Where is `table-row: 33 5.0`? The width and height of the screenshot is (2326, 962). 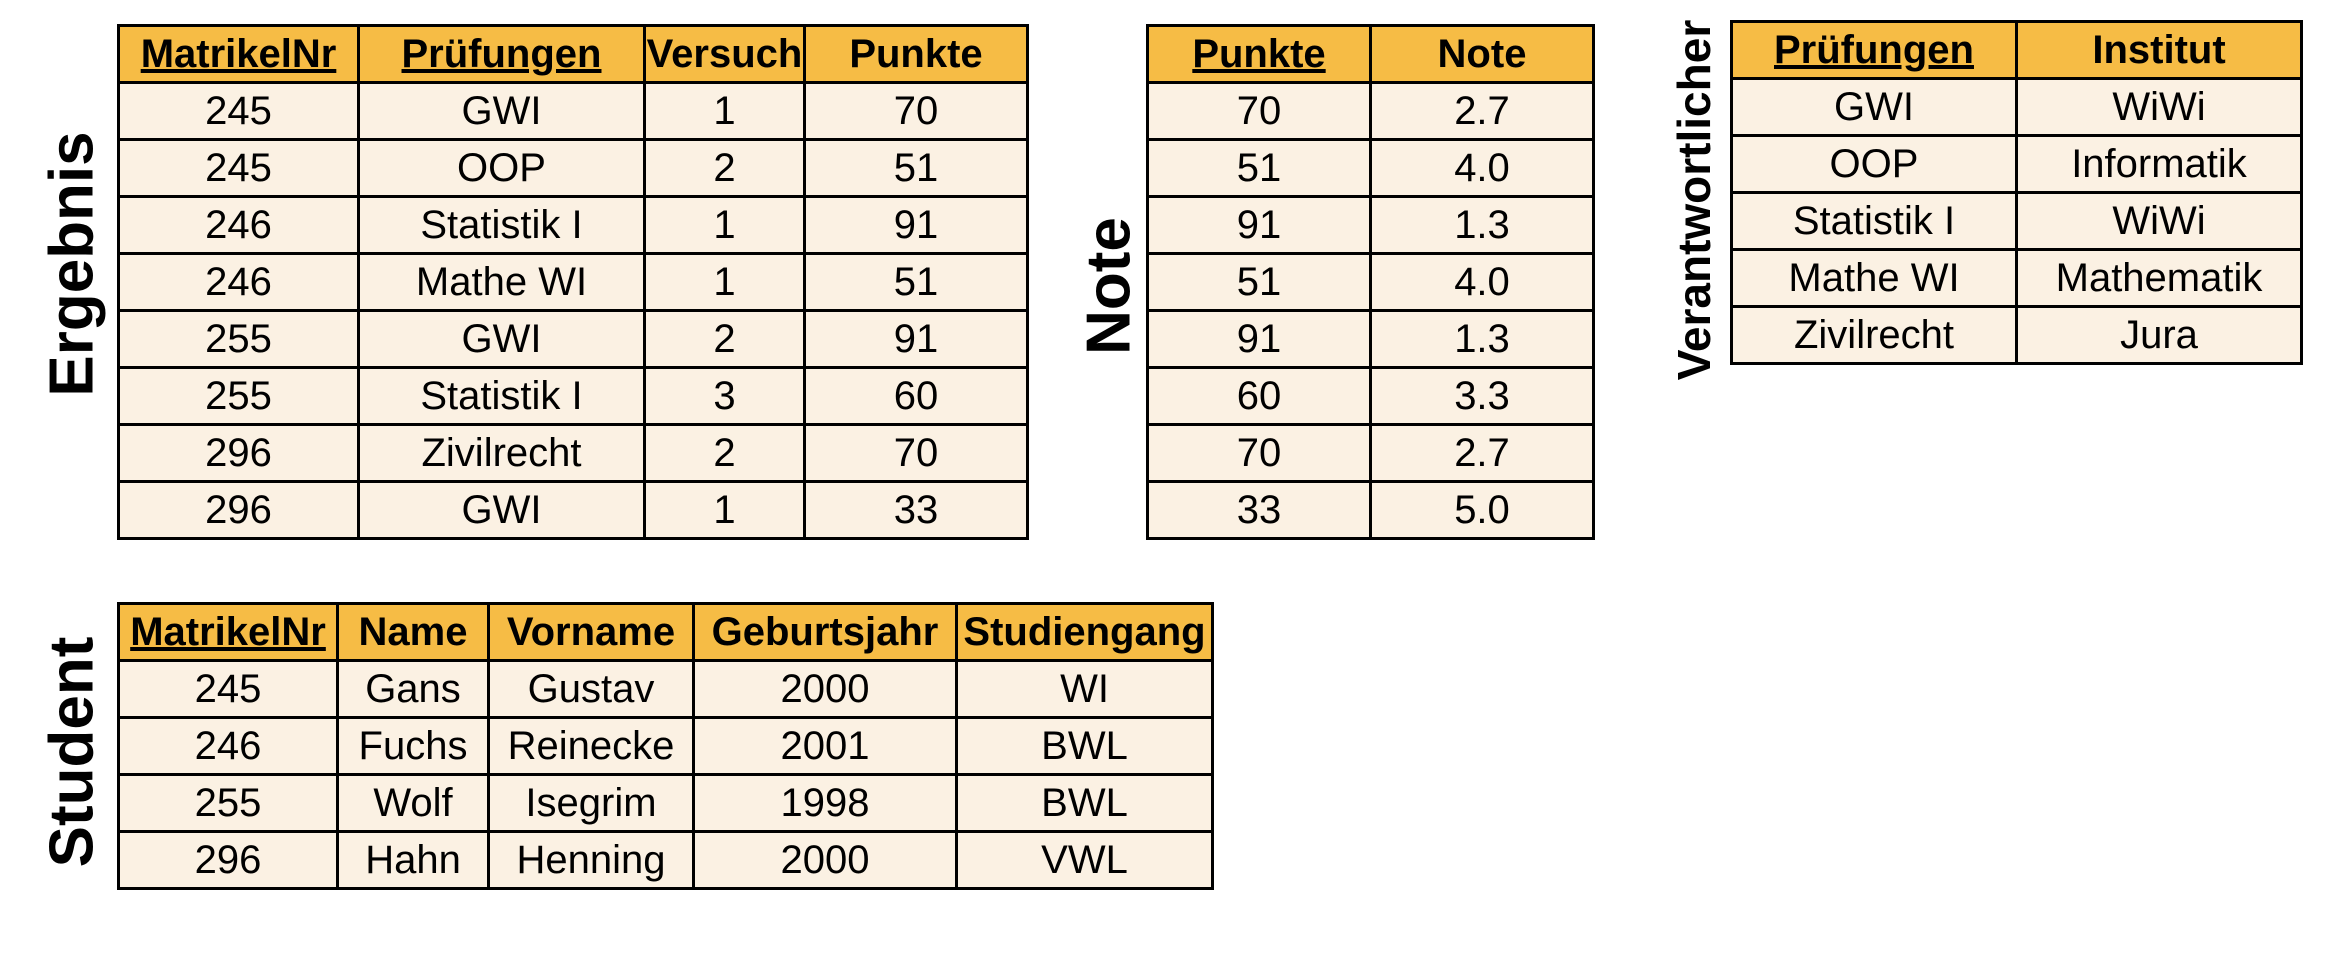 table-row: 33 5.0 is located at coordinates (1370, 510).